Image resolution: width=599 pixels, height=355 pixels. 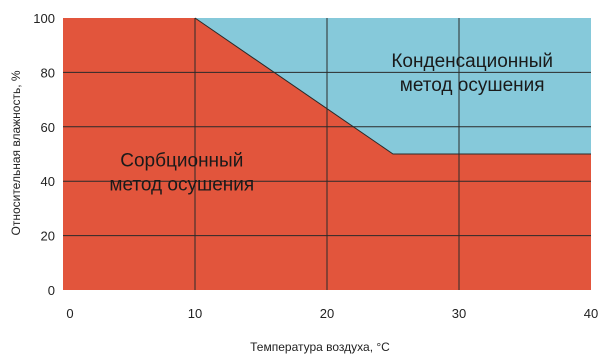 I want to click on x-tick-label-40: 40, so click(x=591, y=313).